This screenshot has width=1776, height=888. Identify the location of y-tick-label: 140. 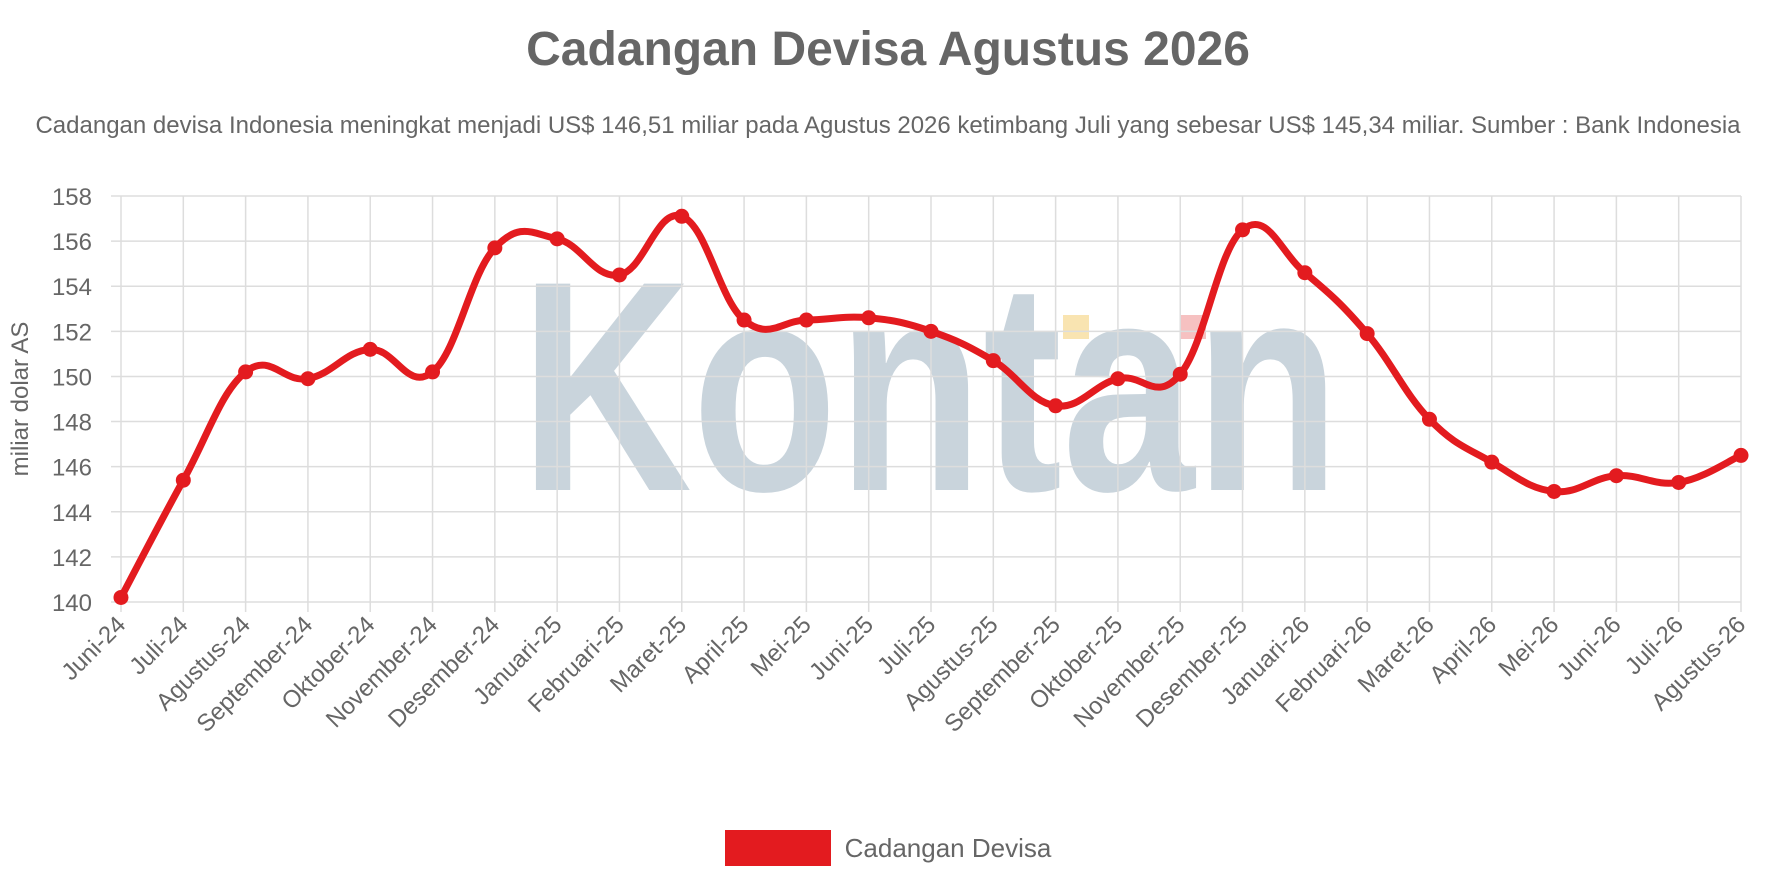
(72, 603).